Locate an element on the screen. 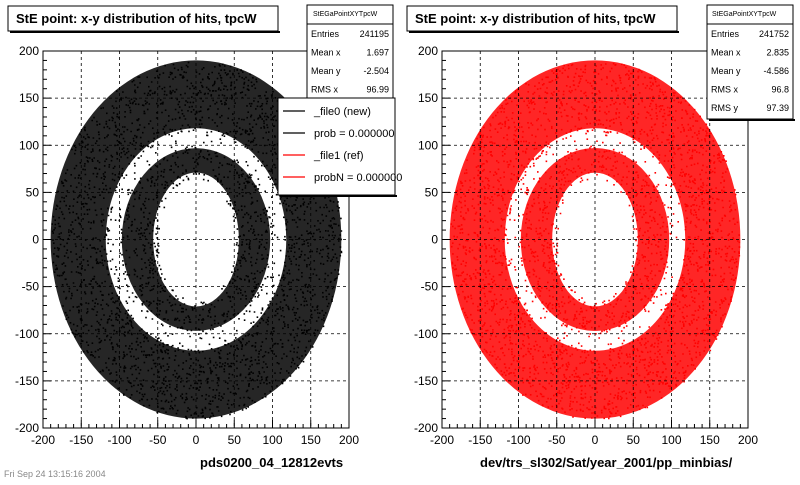 This screenshot has width=800, height=485. stats-value: 97.39 is located at coordinates (777, 108).